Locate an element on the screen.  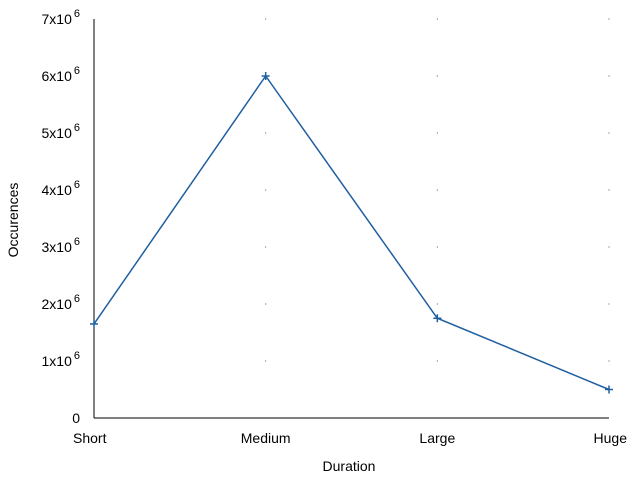
y-tick-label: 5x10 6 is located at coordinates (61, 131).